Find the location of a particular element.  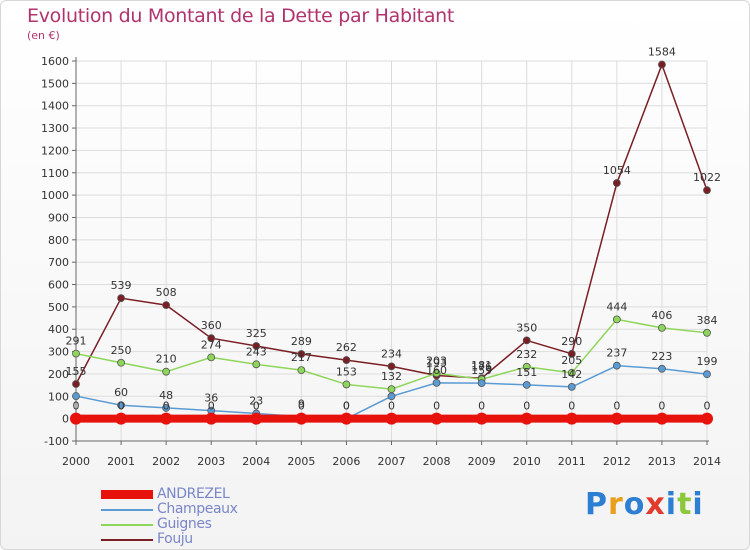

y-tick-label: 1200 is located at coordinates (55, 150).